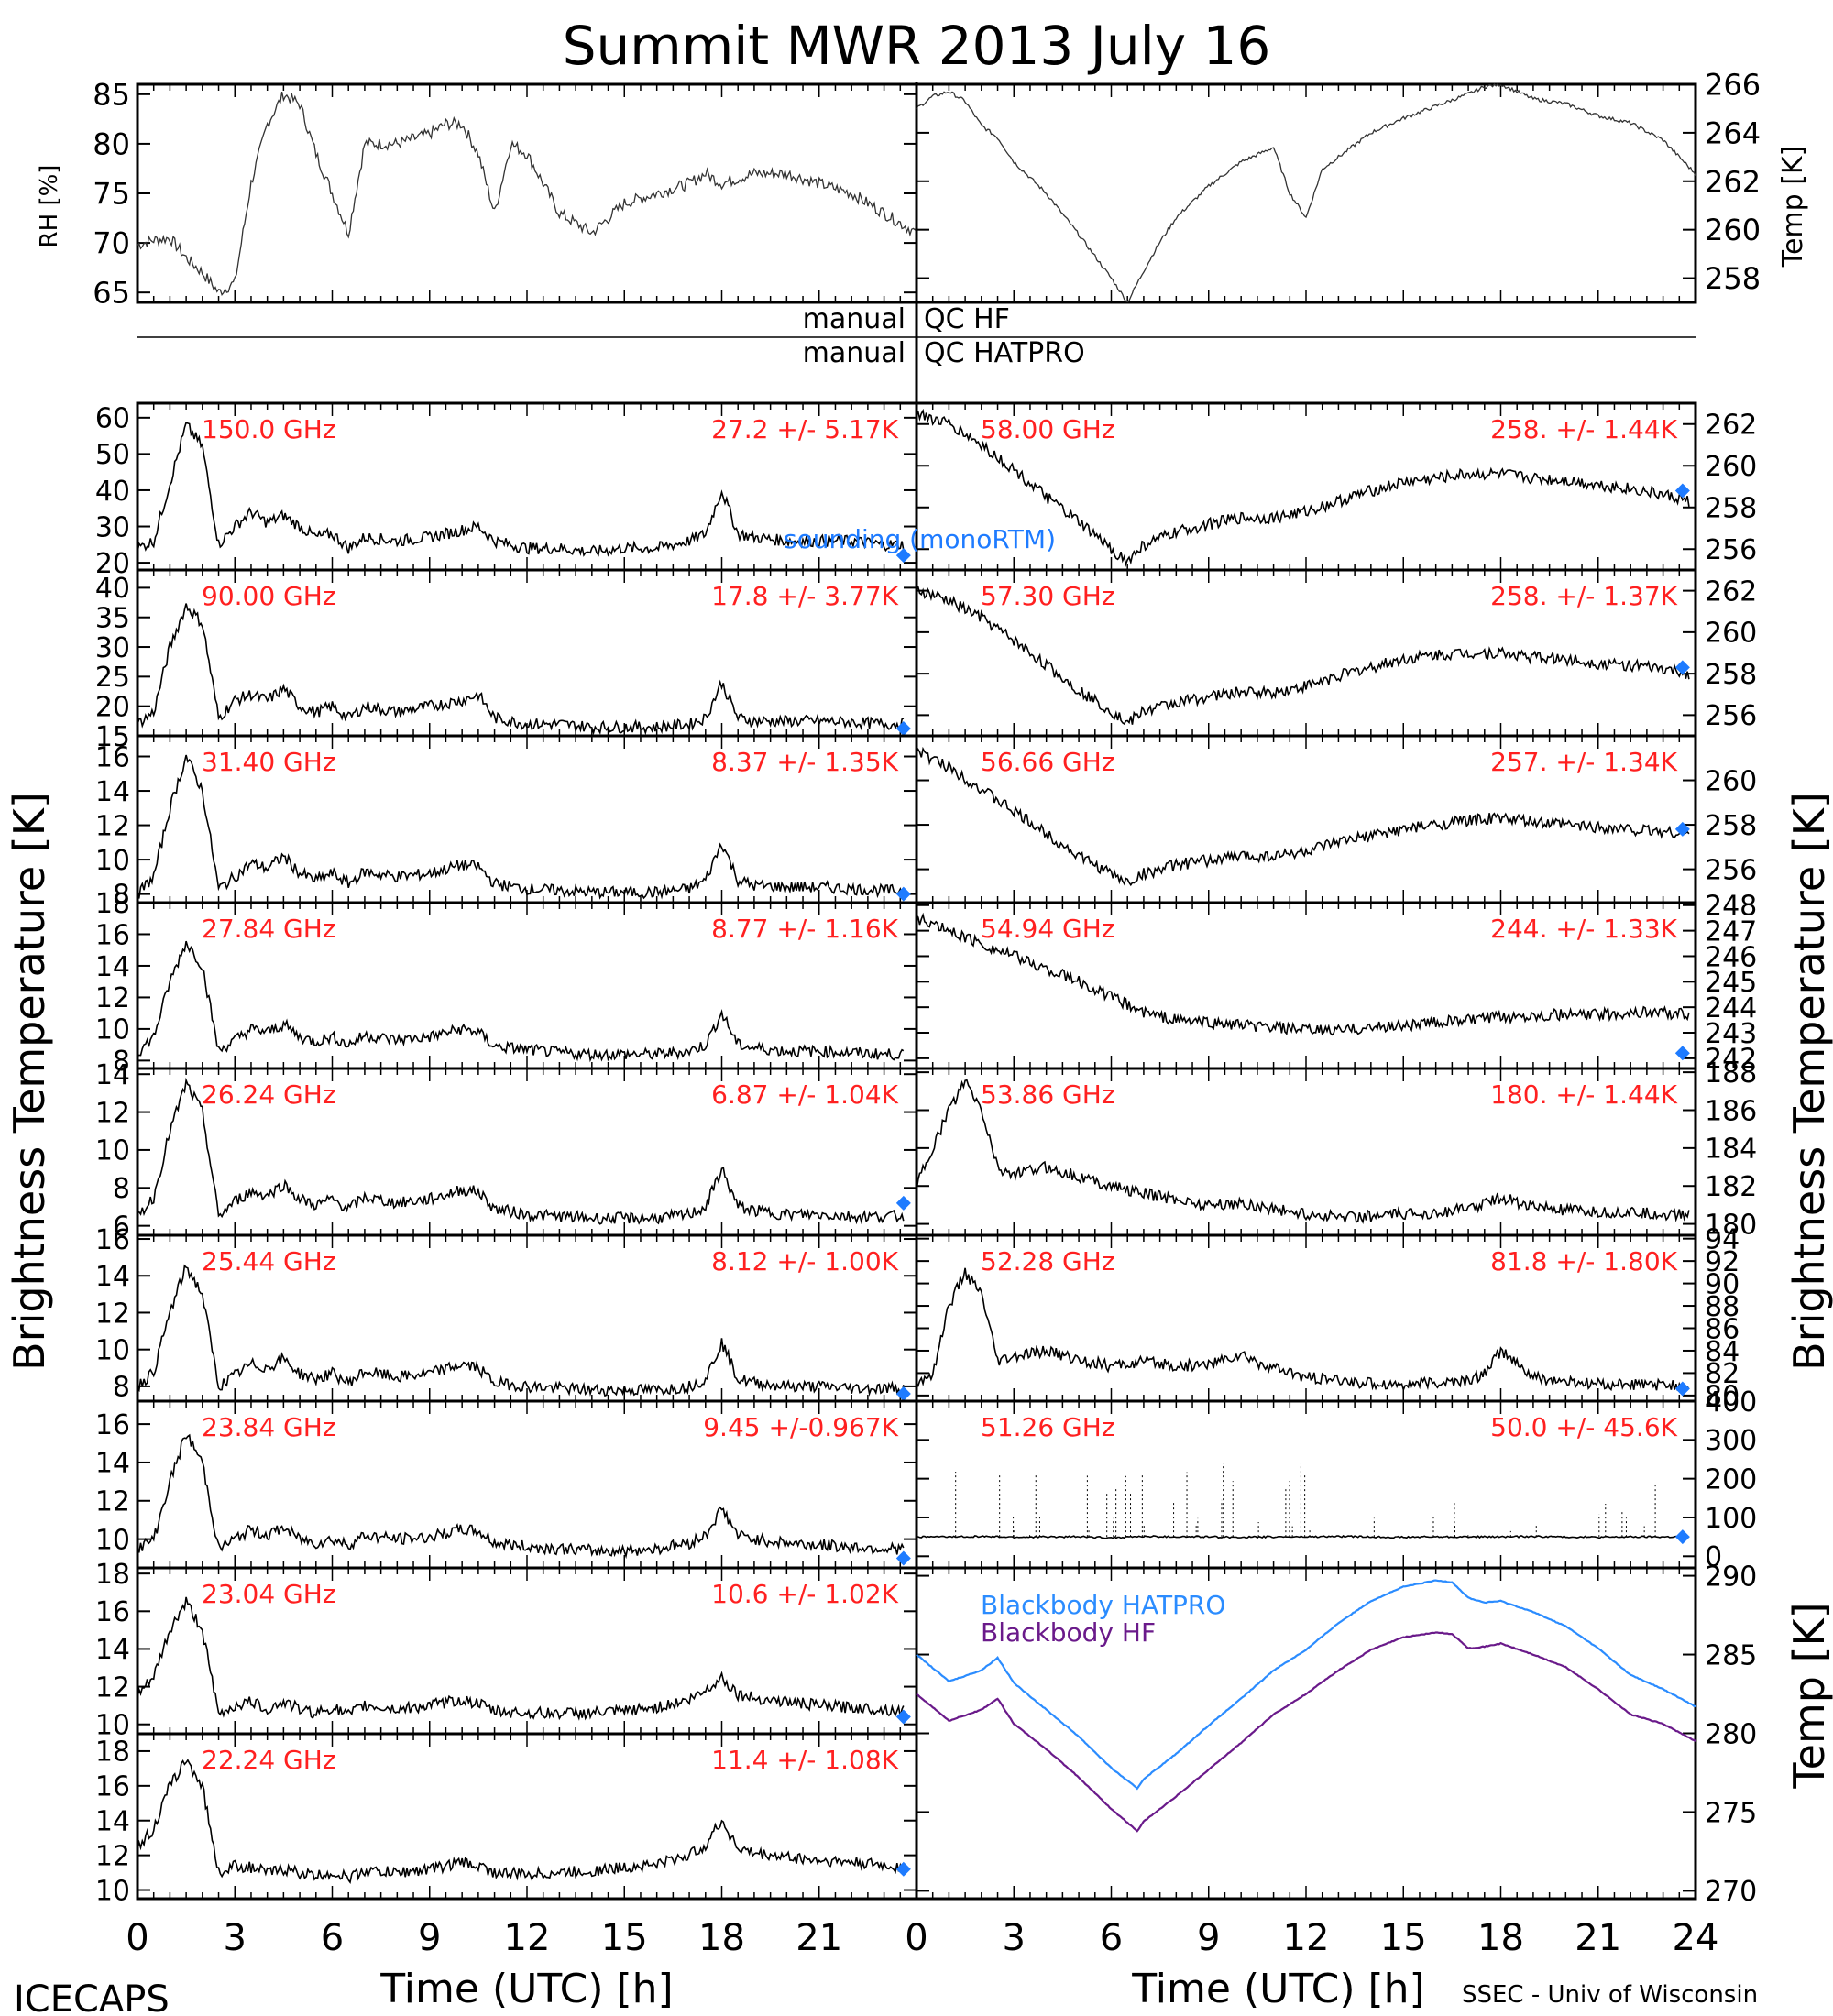 Image resolution: width=1833 pixels, height=2016 pixels. I want to click on temp-ytick-label: 258, so click(1733, 278).